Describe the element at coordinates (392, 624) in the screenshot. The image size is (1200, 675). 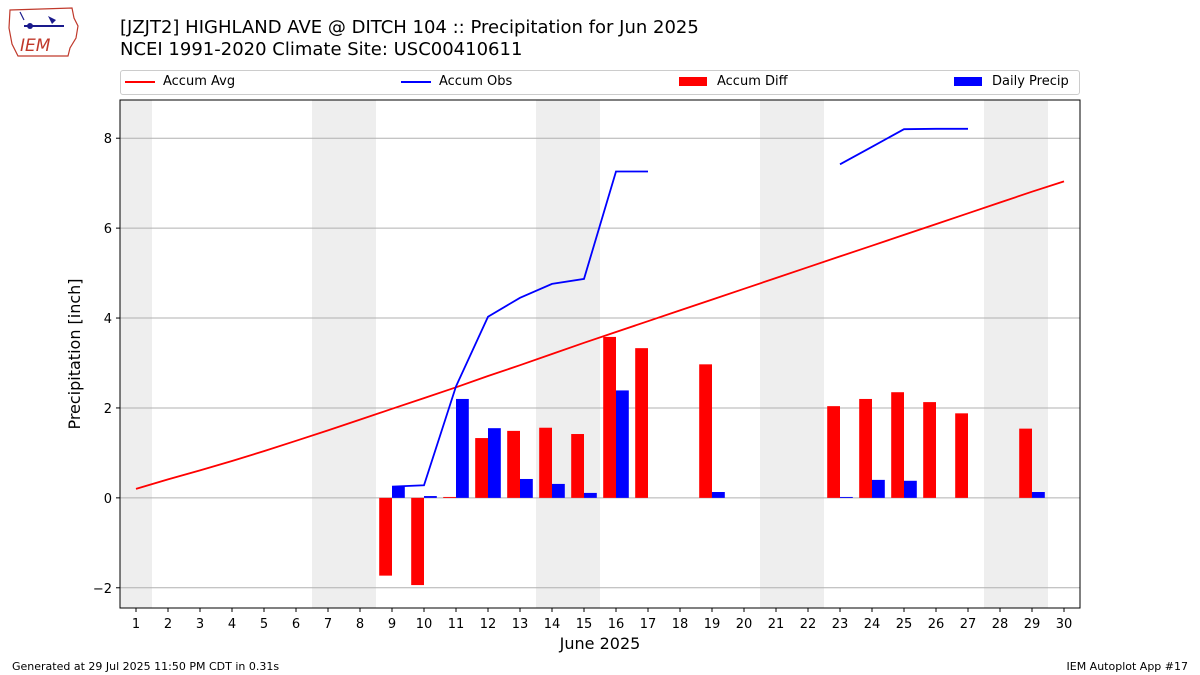
I see `x-tick-label: 9` at that location.